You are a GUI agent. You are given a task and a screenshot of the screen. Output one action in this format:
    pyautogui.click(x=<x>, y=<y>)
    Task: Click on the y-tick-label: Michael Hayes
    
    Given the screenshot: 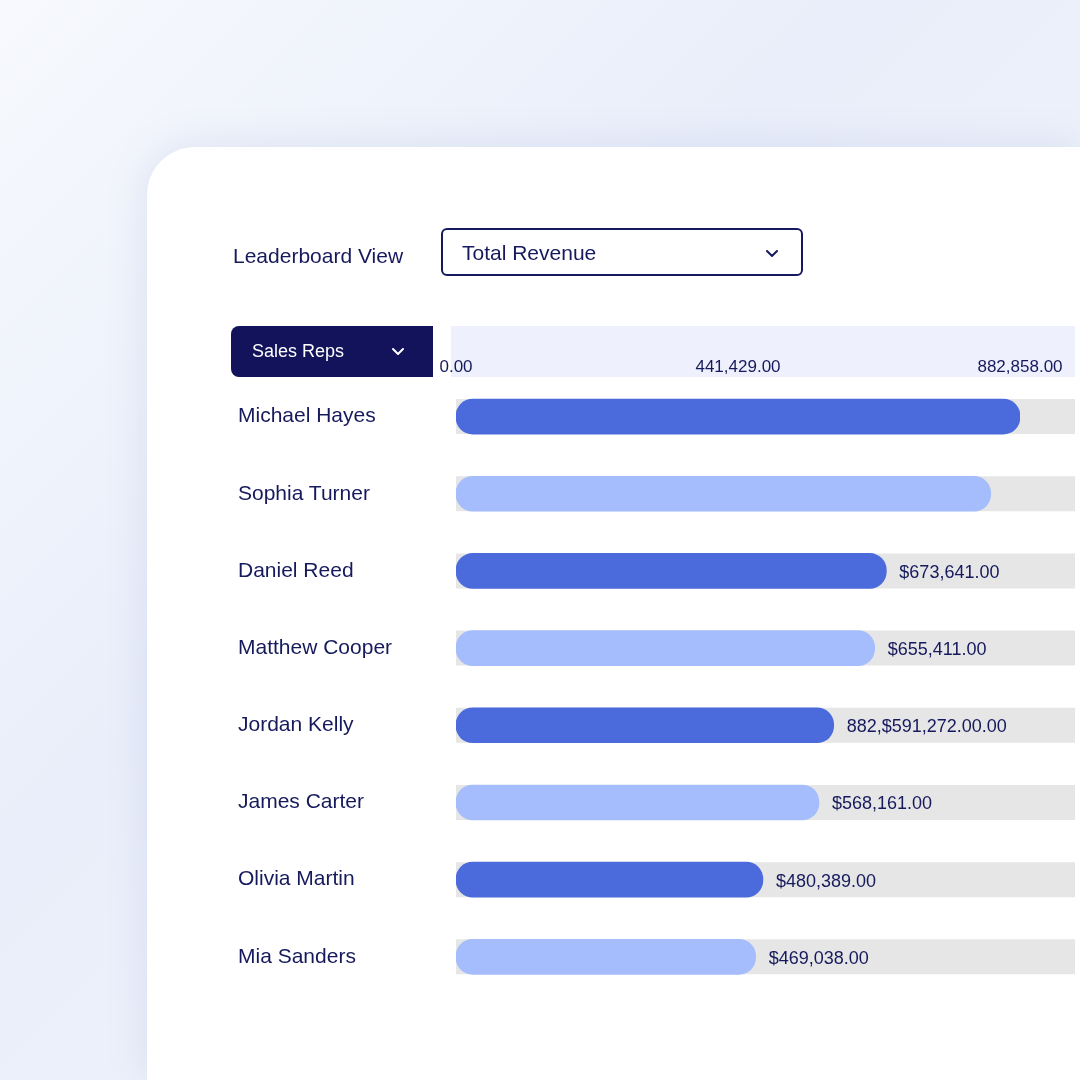 What is the action you would take?
    pyautogui.click(x=307, y=415)
    